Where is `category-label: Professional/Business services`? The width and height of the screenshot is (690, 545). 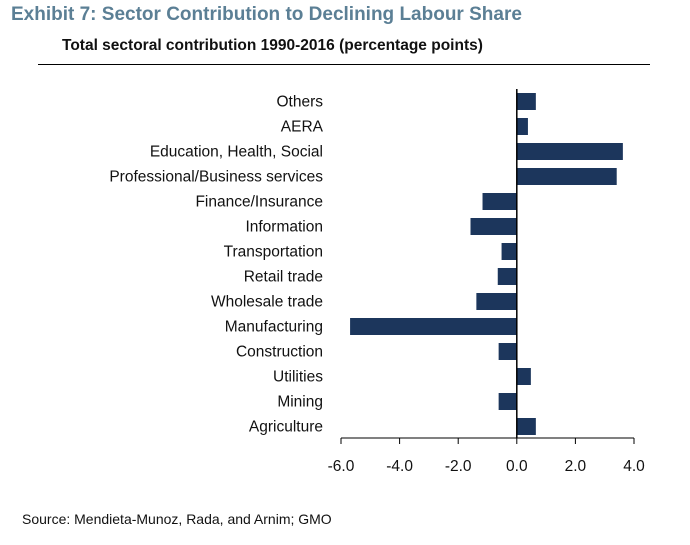 category-label: Professional/Business services is located at coordinates (216, 177).